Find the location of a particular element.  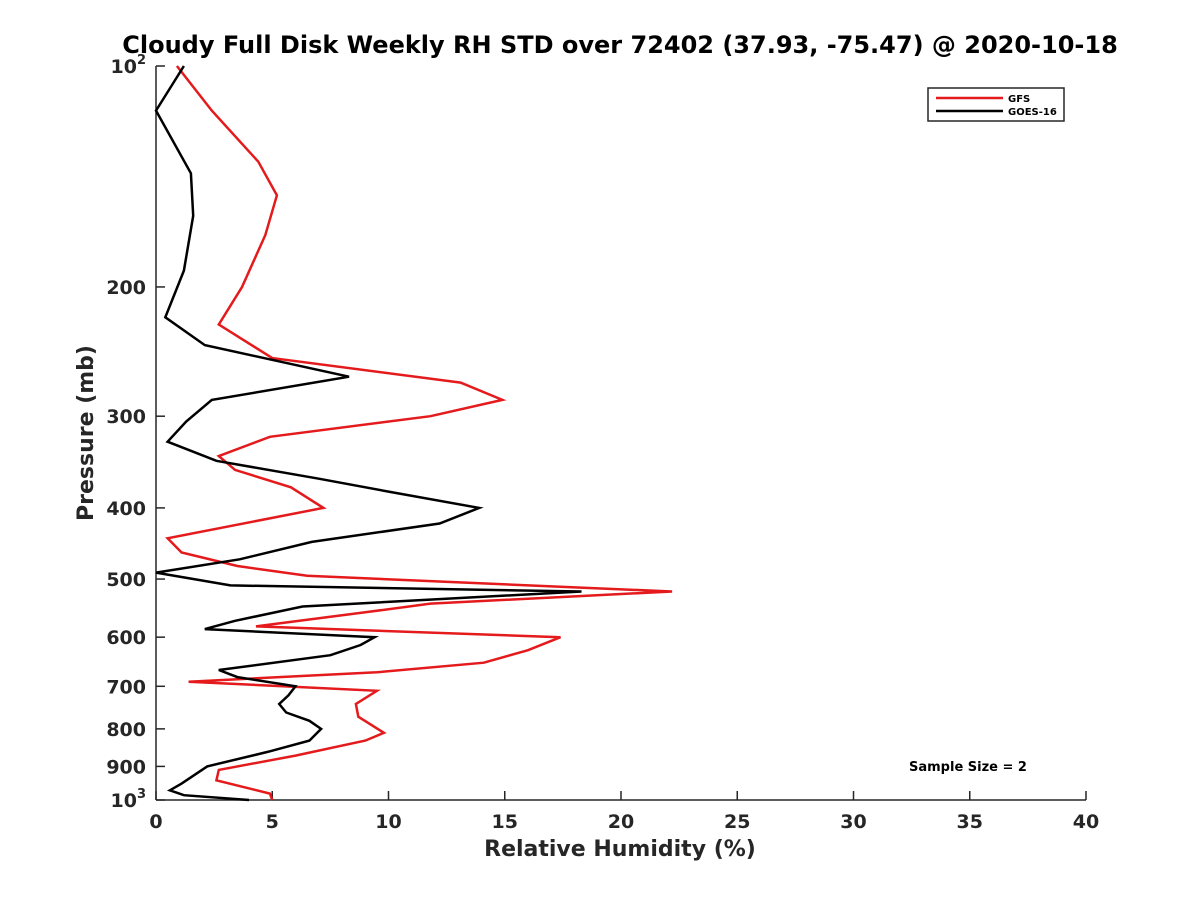

x-tick-label: 20 is located at coordinates (621, 822).